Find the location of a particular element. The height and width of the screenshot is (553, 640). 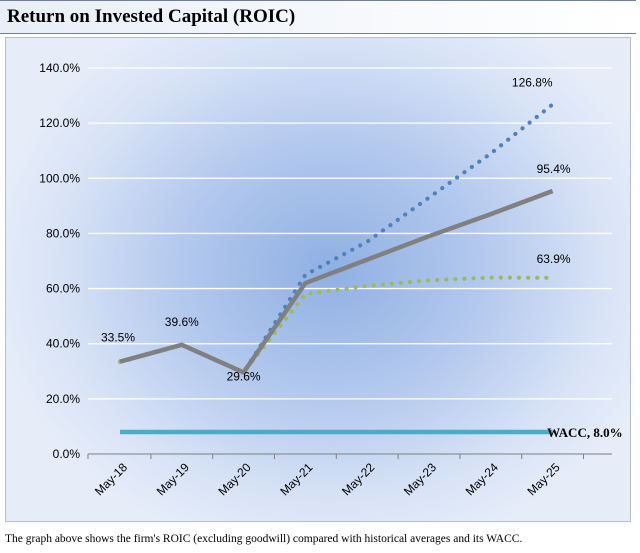

data-label-high-end: 126.8% is located at coordinates (532, 82).